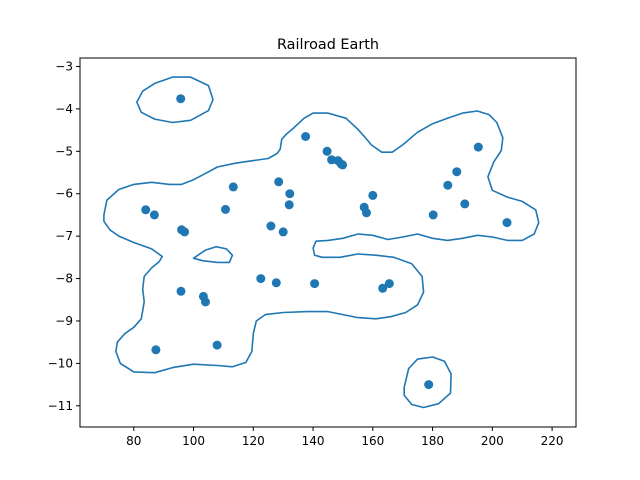  Describe the element at coordinates (60, 363) in the screenshot. I see `y-tick-label: −10` at that location.